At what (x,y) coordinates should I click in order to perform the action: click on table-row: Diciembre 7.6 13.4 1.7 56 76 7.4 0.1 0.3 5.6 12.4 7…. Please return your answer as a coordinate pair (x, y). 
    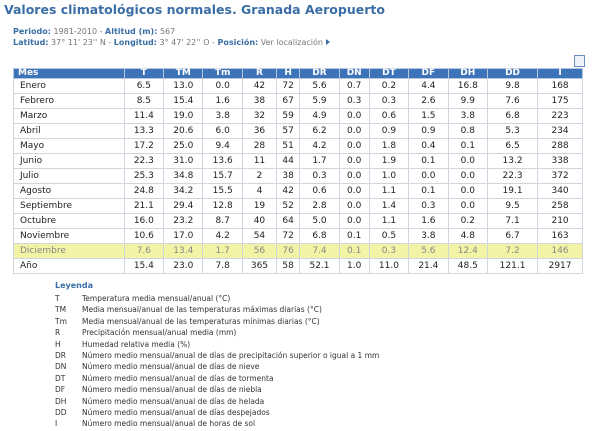
    Looking at the image, I should click on (298, 251).